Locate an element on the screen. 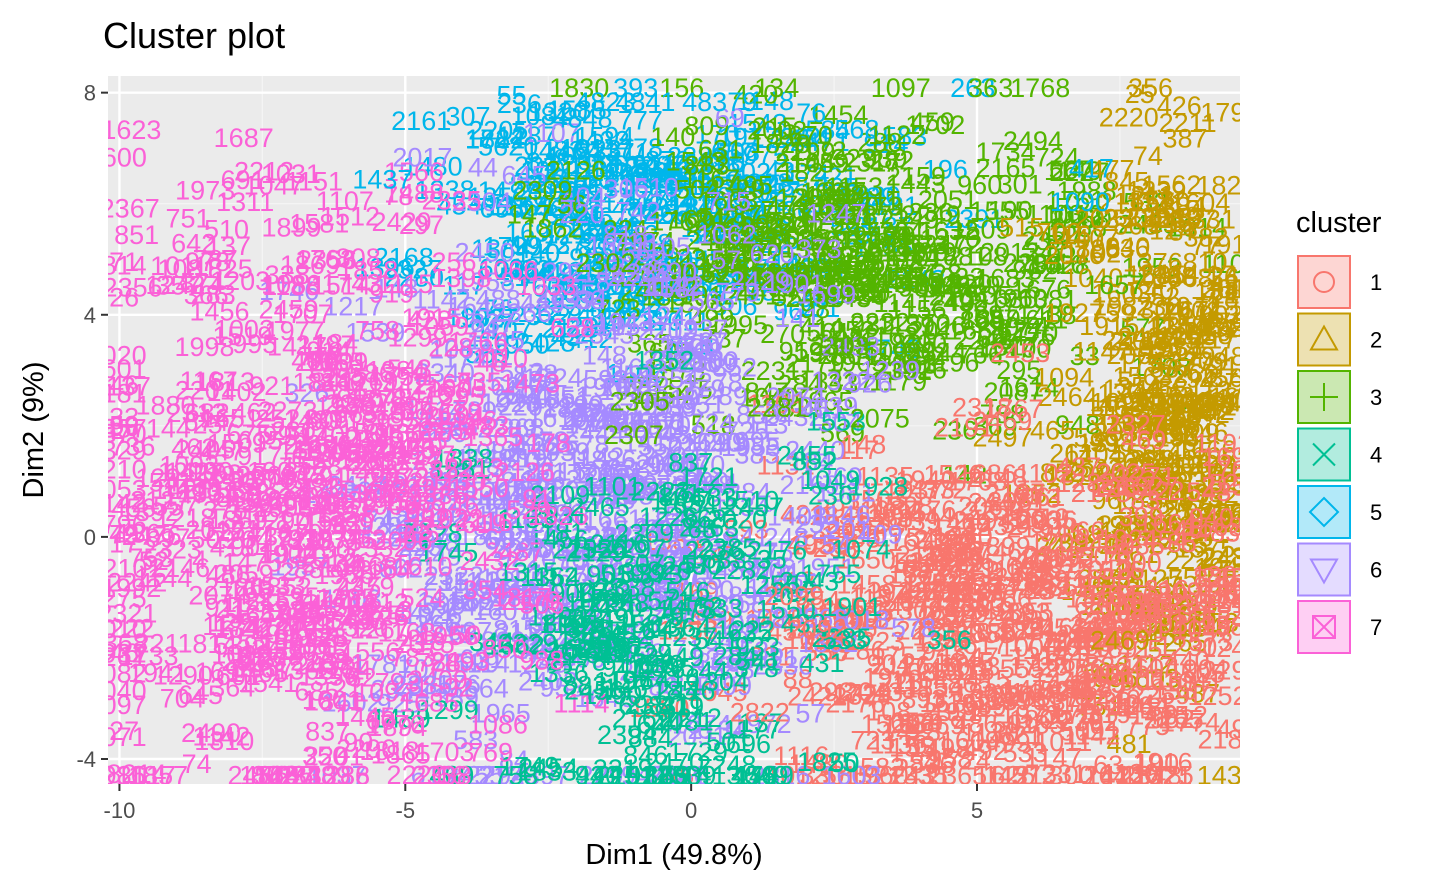 The width and height of the screenshot is (1440, 889). cluster-5-point: 207 is located at coordinates (591, 327).